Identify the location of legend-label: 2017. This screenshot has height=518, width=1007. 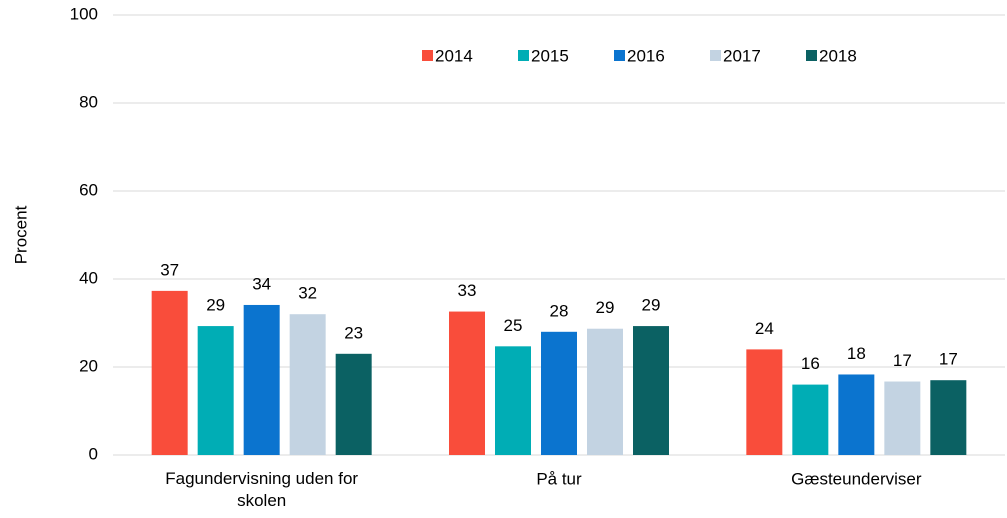
(742, 55).